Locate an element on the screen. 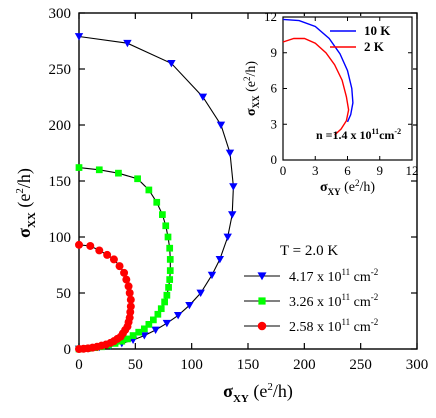 This screenshot has height=418, width=436. inset-y-axis-label: σXX (e2/h) is located at coordinates (251, 88).